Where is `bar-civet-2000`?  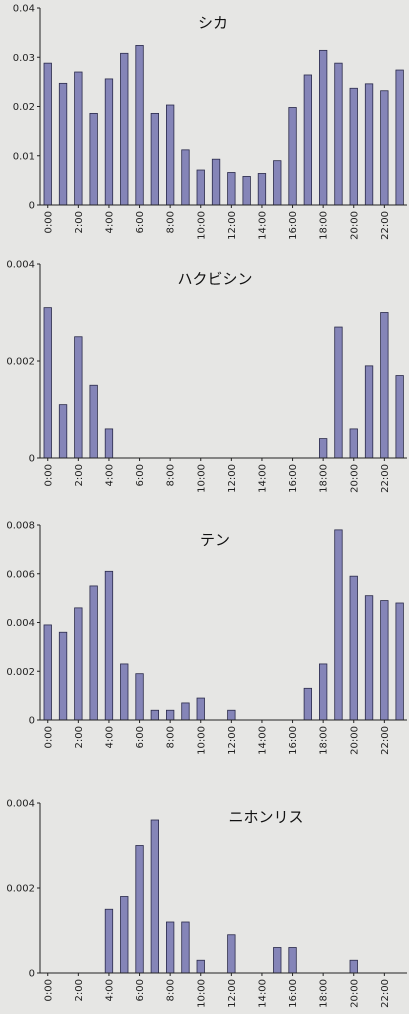
bar-civet-2000 is located at coordinates (353, 443).